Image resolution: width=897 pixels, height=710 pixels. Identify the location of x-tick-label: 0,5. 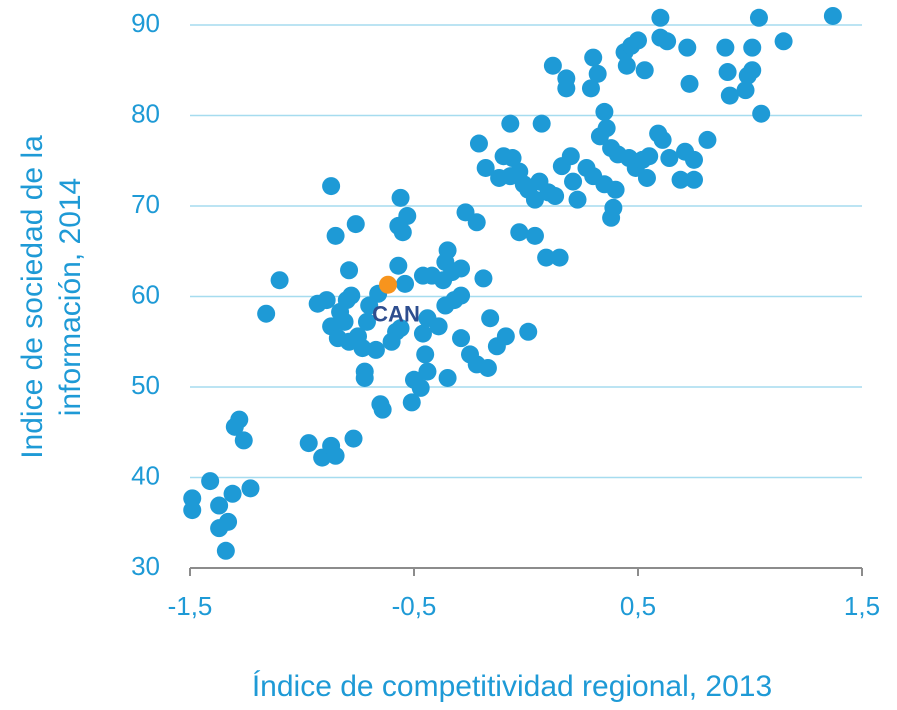
(638, 606).